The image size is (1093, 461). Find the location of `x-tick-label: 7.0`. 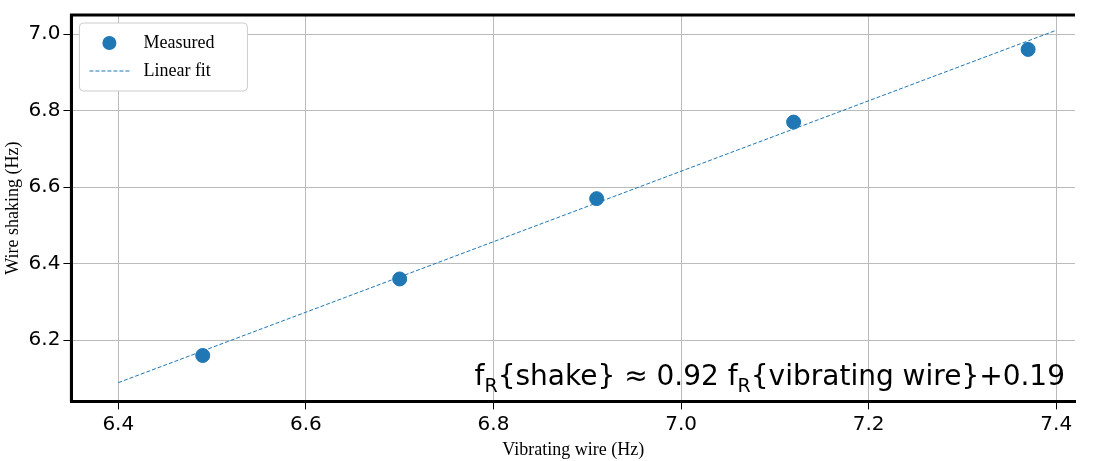

x-tick-label: 7.0 is located at coordinates (681, 422).